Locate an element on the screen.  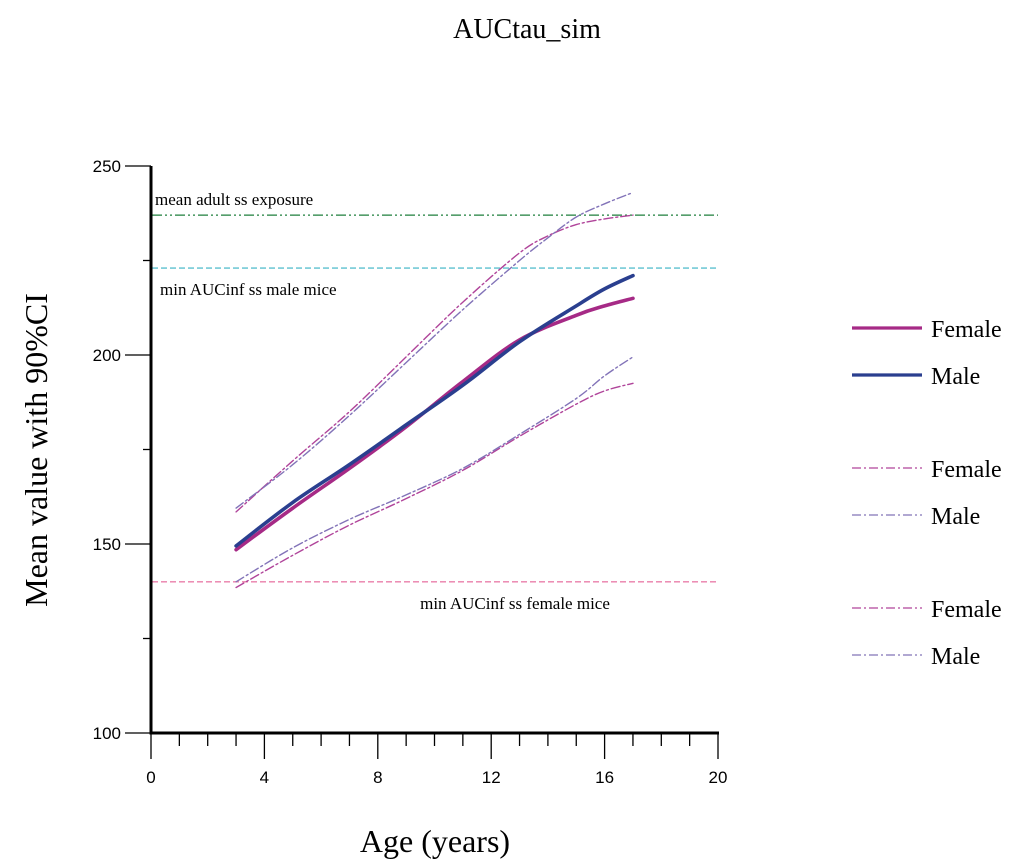
y-tick-label: 100 is located at coordinates (107, 733).